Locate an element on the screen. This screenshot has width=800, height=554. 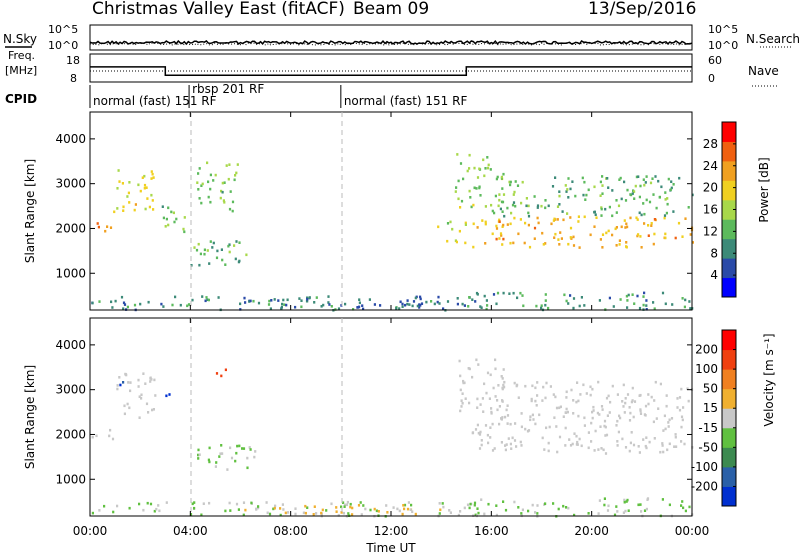
freq-tick-low: 8 is located at coordinates (73, 78).